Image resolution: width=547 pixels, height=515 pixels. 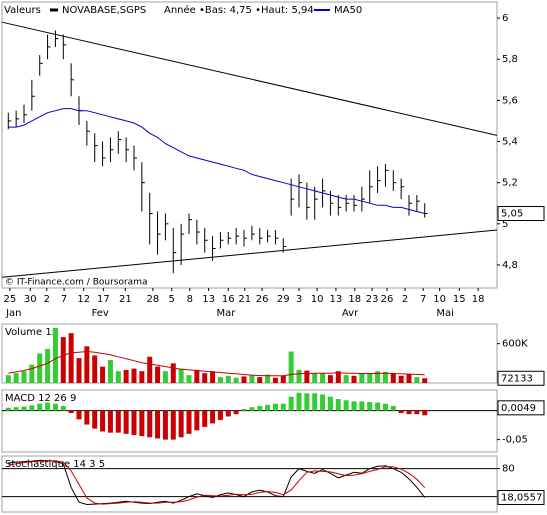 What do you see at coordinates (372, 299) in the screenshot?
I see `x-tick-label: 23` at bounding box center [372, 299].